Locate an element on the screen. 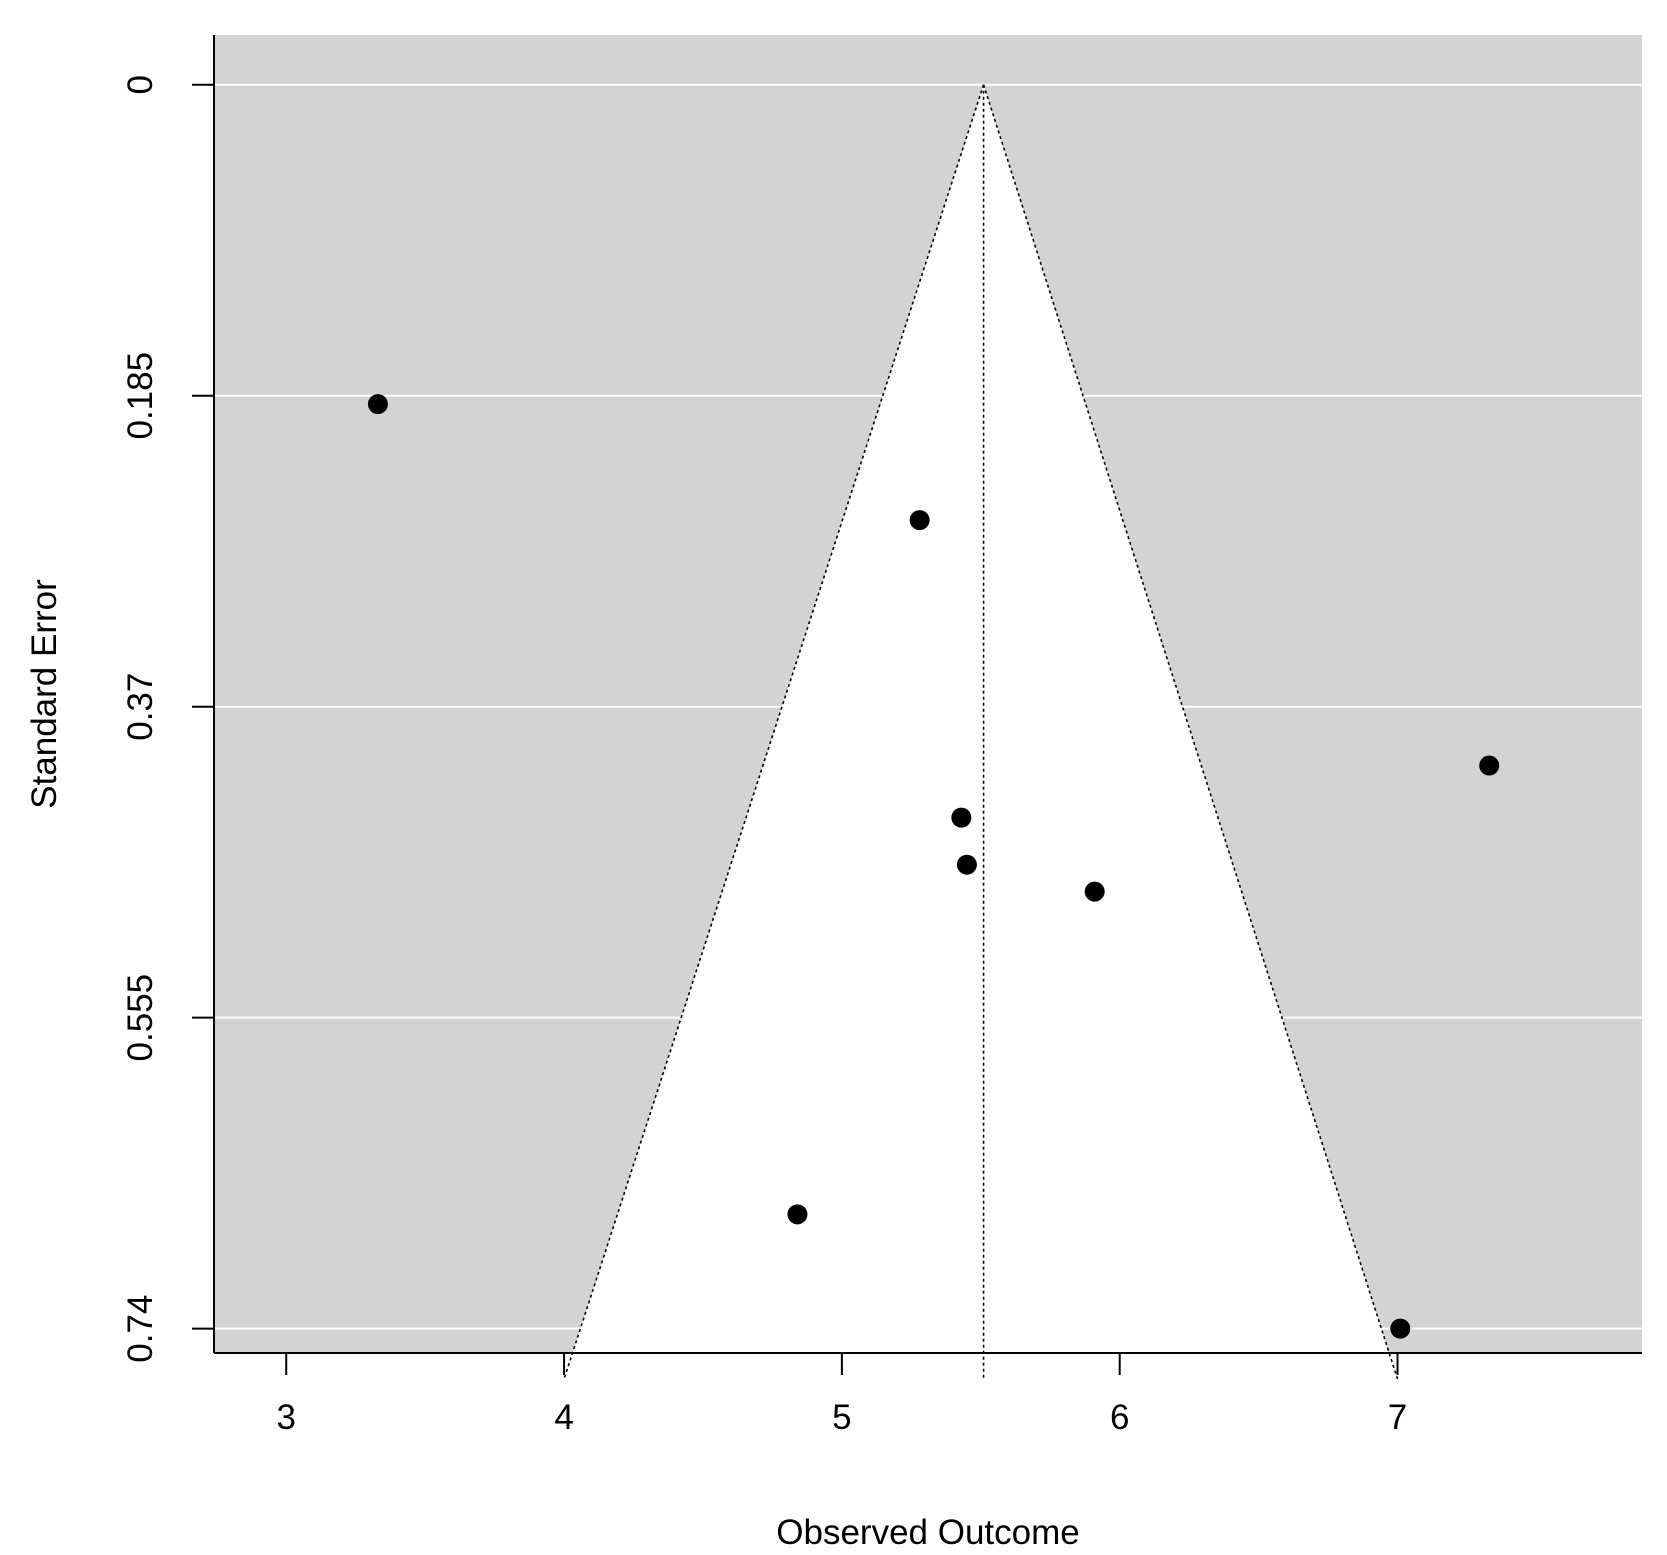 The height and width of the screenshot is (1555, 1667). x-tick-label-1: 4 is located at coordinates (563, 1417).